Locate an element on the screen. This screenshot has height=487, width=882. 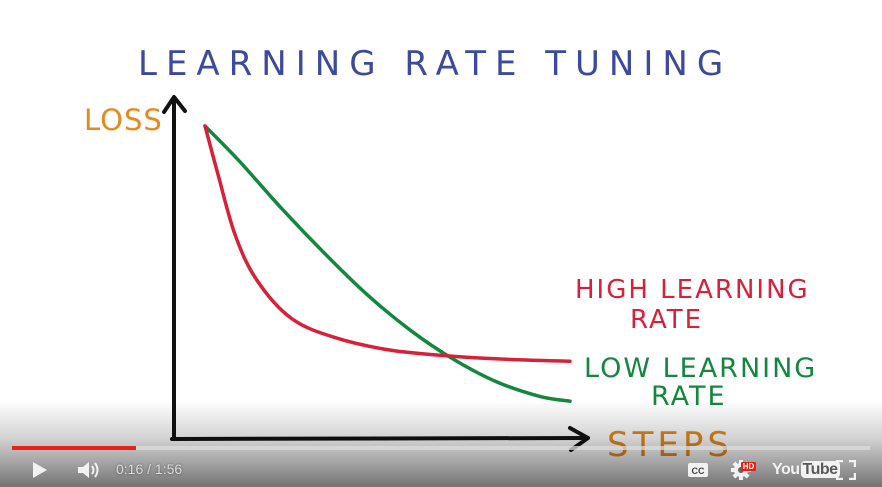
svg-text: CC is located at coordinates (698, 471).